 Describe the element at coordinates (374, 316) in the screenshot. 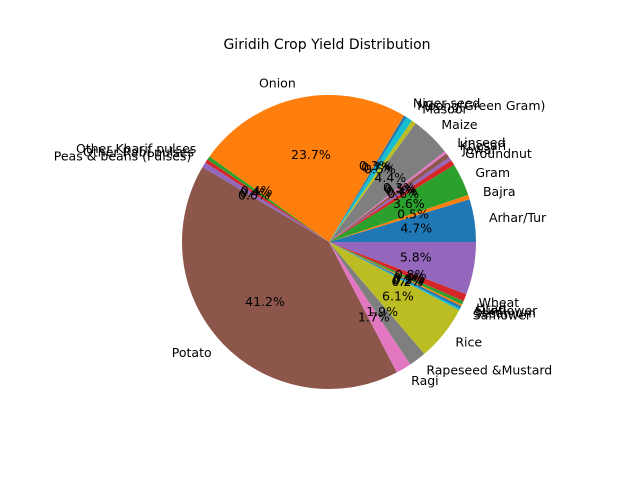

I see `slice-percent-ragi-16: 1.7%` at that location.